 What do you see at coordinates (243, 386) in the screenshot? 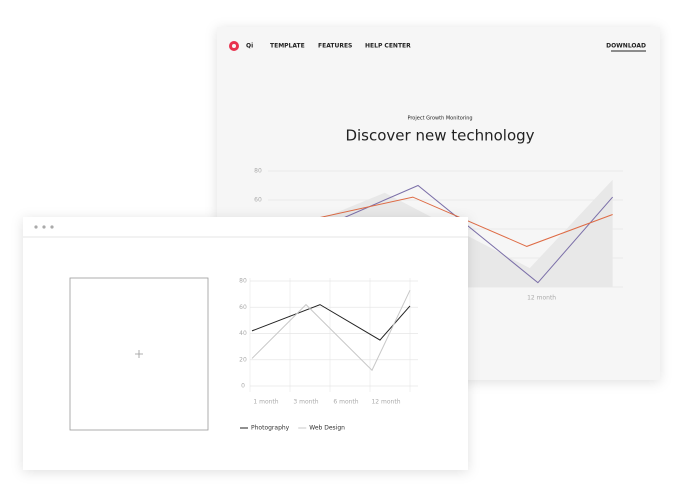
I see `y-tick-label: 0` at bounding box center [243, 386].